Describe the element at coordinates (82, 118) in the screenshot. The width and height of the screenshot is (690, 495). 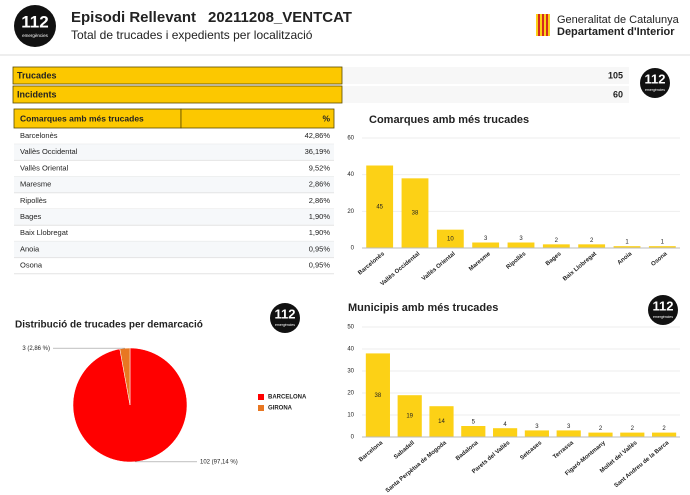
I see `table-header: Comarques amb més trucades` at that location.